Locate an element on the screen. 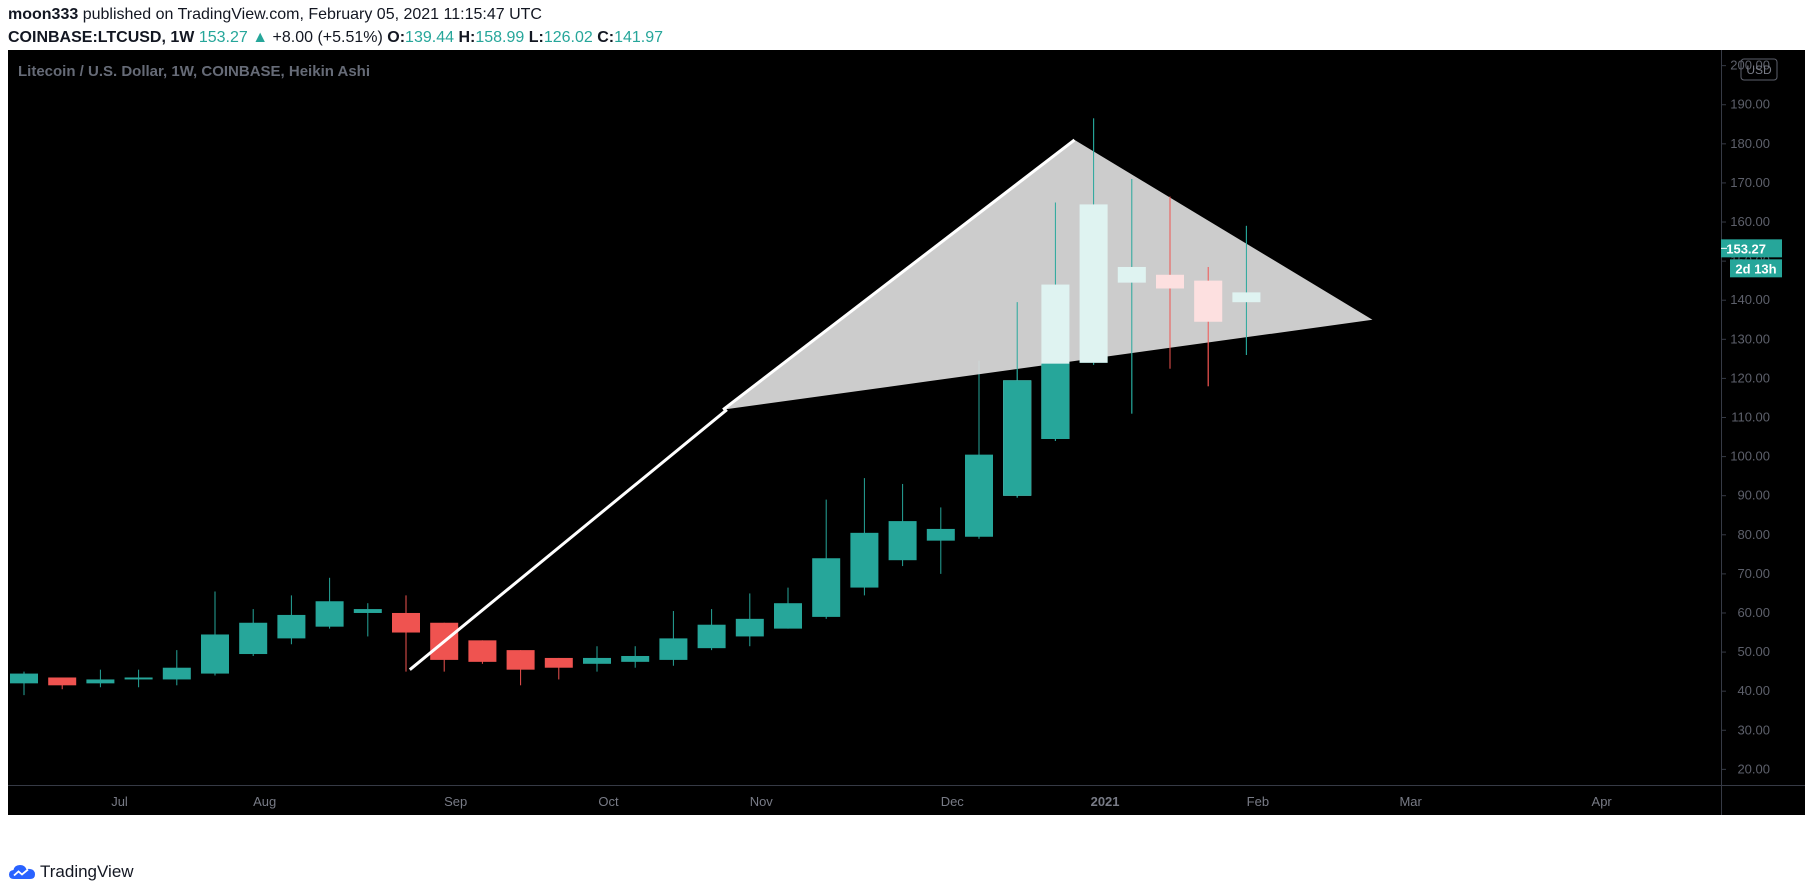 This screenshot has width=1805, height=895. tradingview-logo: TradingView is located at coordinates (71, 872).